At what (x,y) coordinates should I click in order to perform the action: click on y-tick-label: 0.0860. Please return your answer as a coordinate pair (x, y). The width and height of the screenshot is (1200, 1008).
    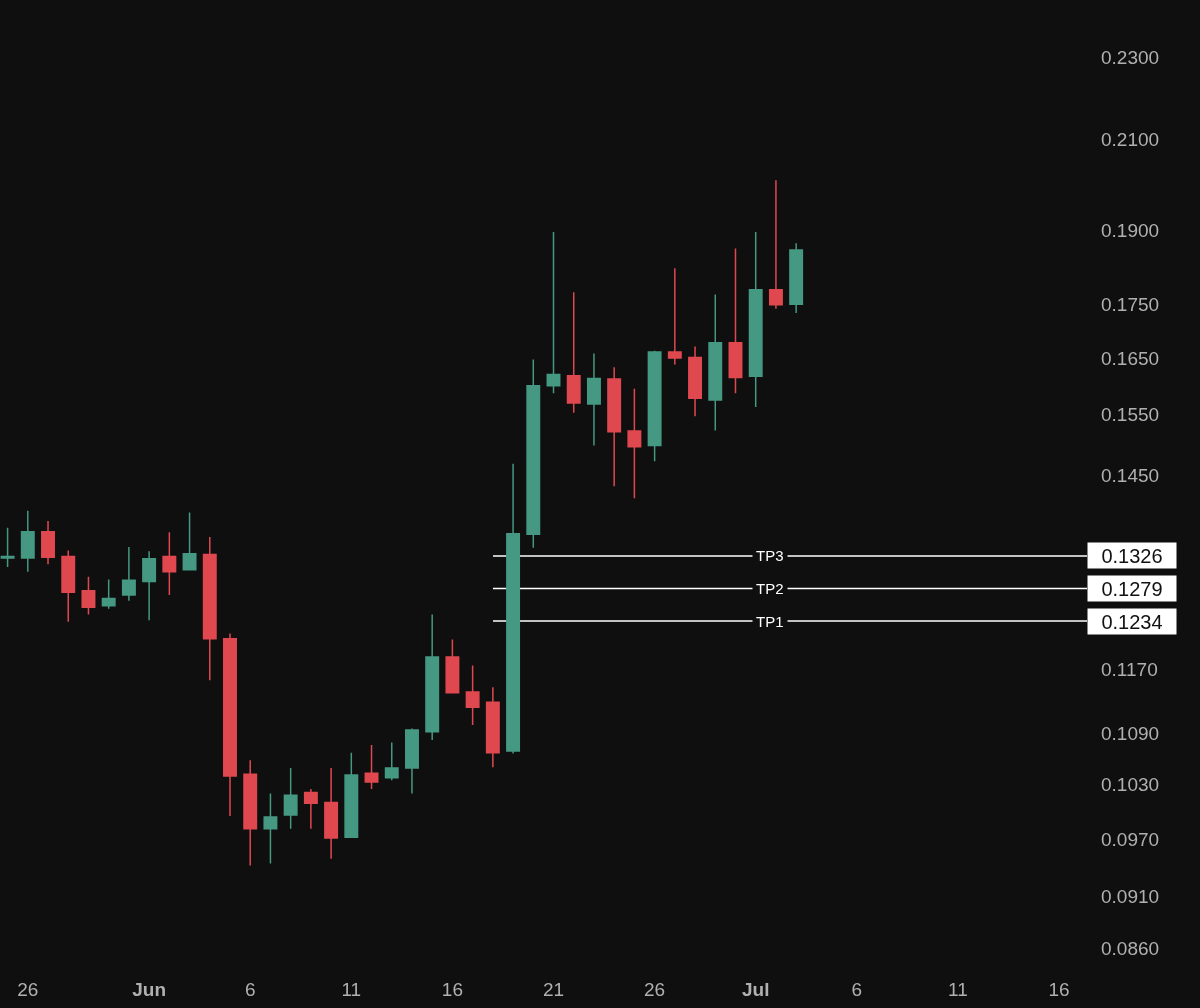
    Looking at the image, I should click on (1130, 948).